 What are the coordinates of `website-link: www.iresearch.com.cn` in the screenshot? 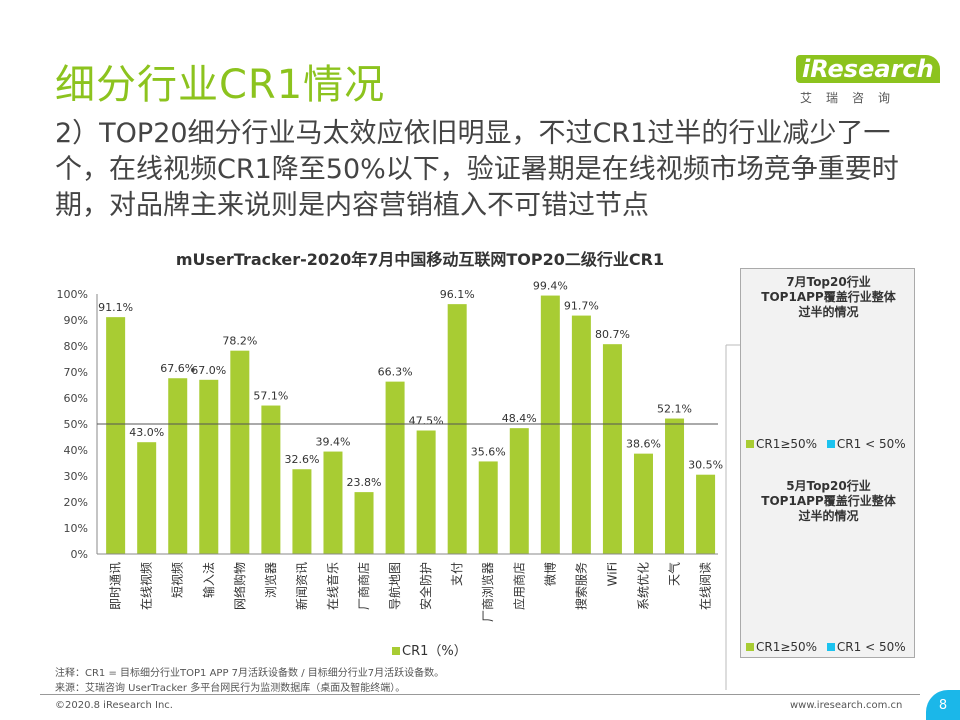 It's located at (846, 705).